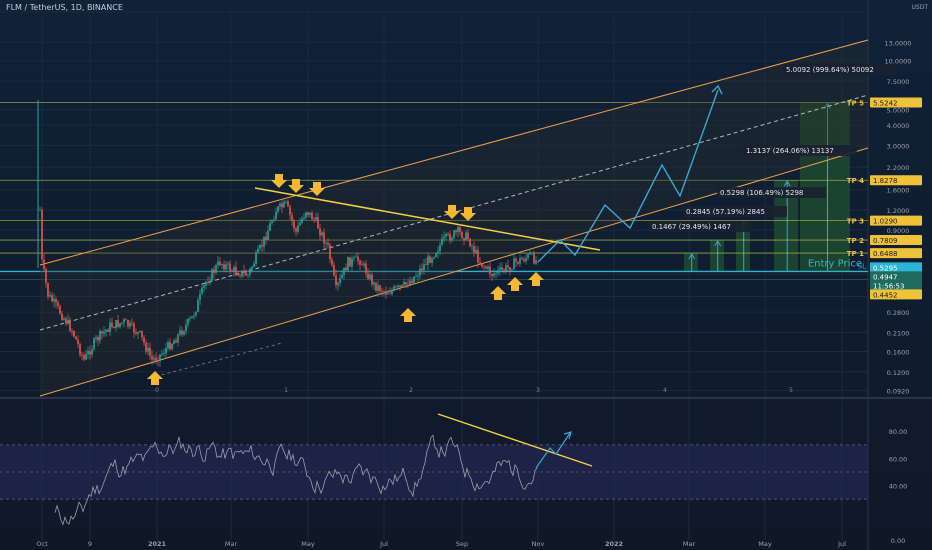 This screenshot has height=550, width=932. Describe the element at coordinates (898, 333) in the screenshot. I see `y-tick-label: 0.2100` at that location.